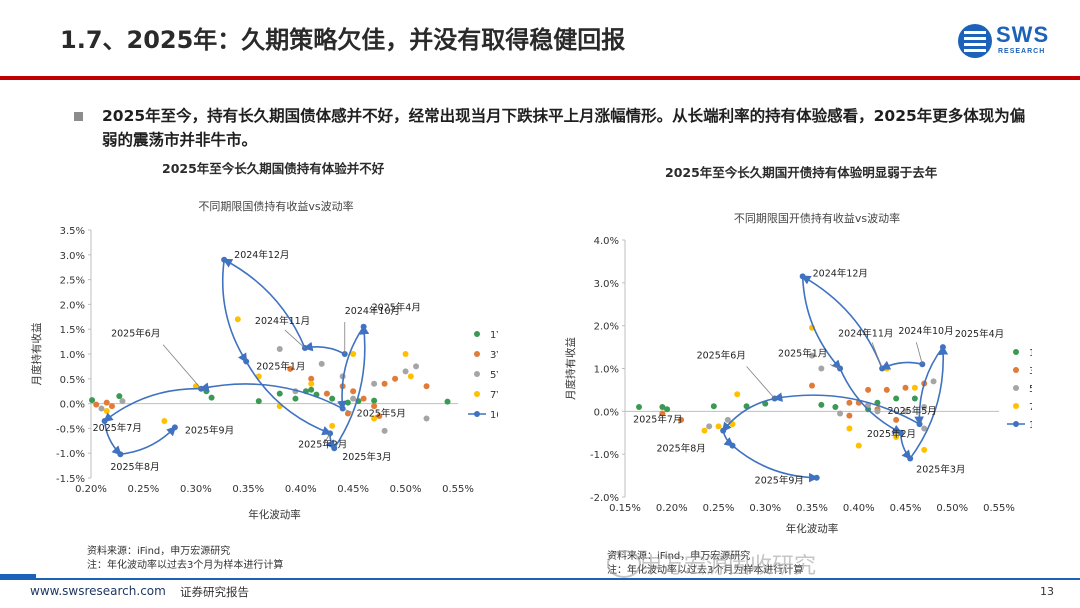  What do you see at coordinates (765, 508) in the screenshot?
I see `x-tick-label: 0.30%` at bounding box center [765, 508].